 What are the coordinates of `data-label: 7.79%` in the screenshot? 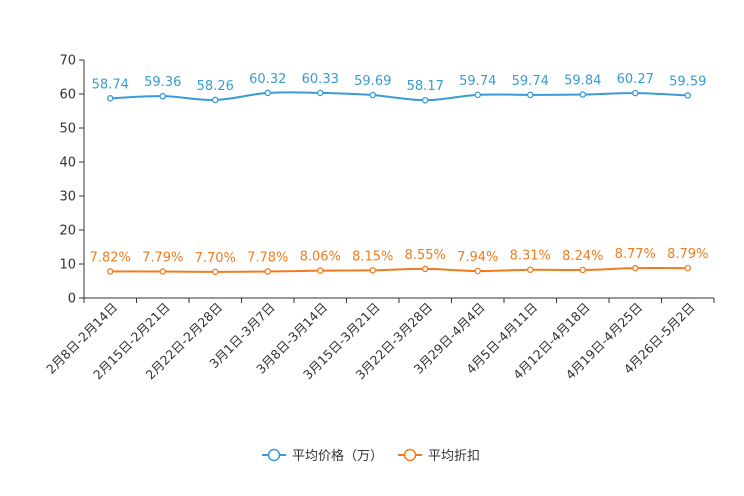 It's located at (162, 258).